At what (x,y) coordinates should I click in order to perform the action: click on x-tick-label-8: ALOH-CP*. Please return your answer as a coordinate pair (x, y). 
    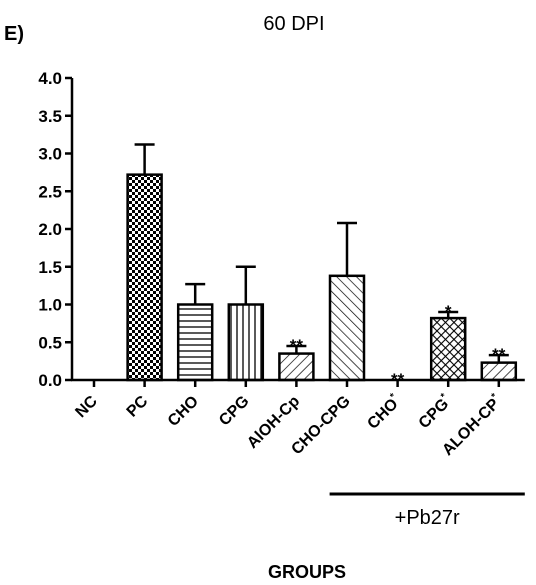
    Looking at the image, I should click on (472, 425).